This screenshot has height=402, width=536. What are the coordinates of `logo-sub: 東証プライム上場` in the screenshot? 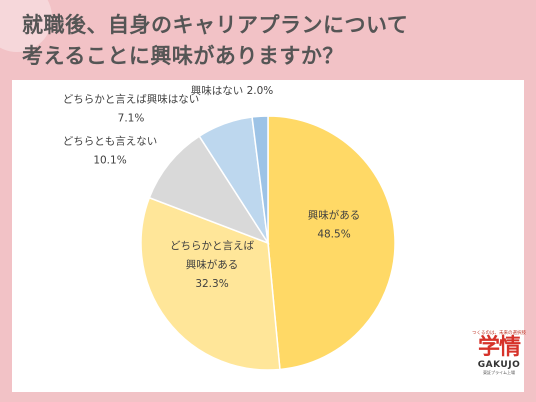 It's located at (499, 372).